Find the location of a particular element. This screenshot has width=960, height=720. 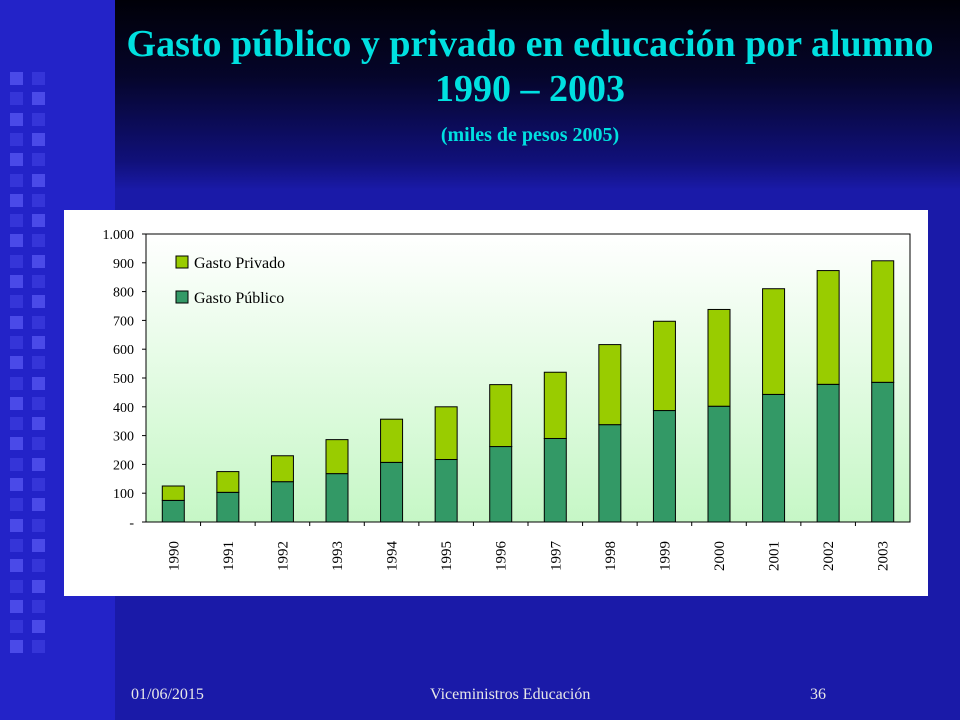

x-tick-label: 1990 is located at coordinates (174, 556).